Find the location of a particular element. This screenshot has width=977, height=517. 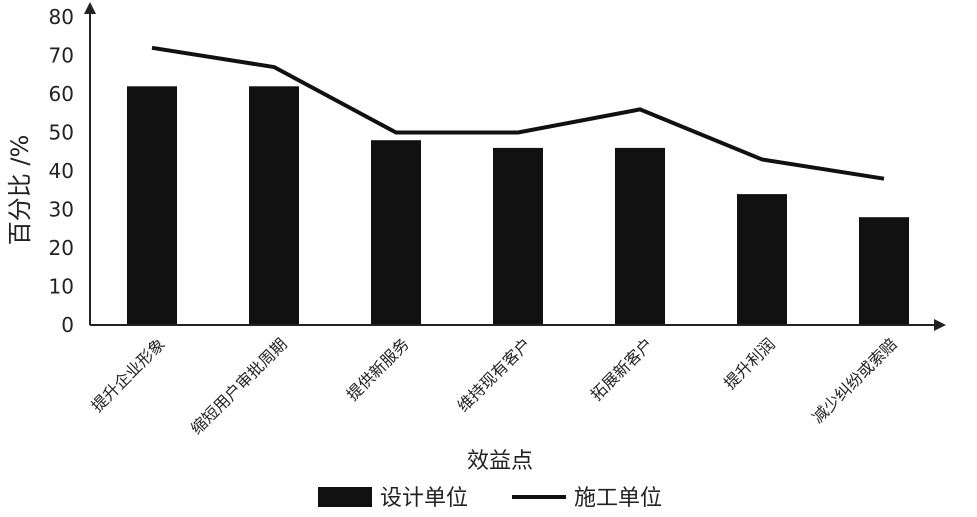

y-axis-arrow is located at coordinates (90, 8).